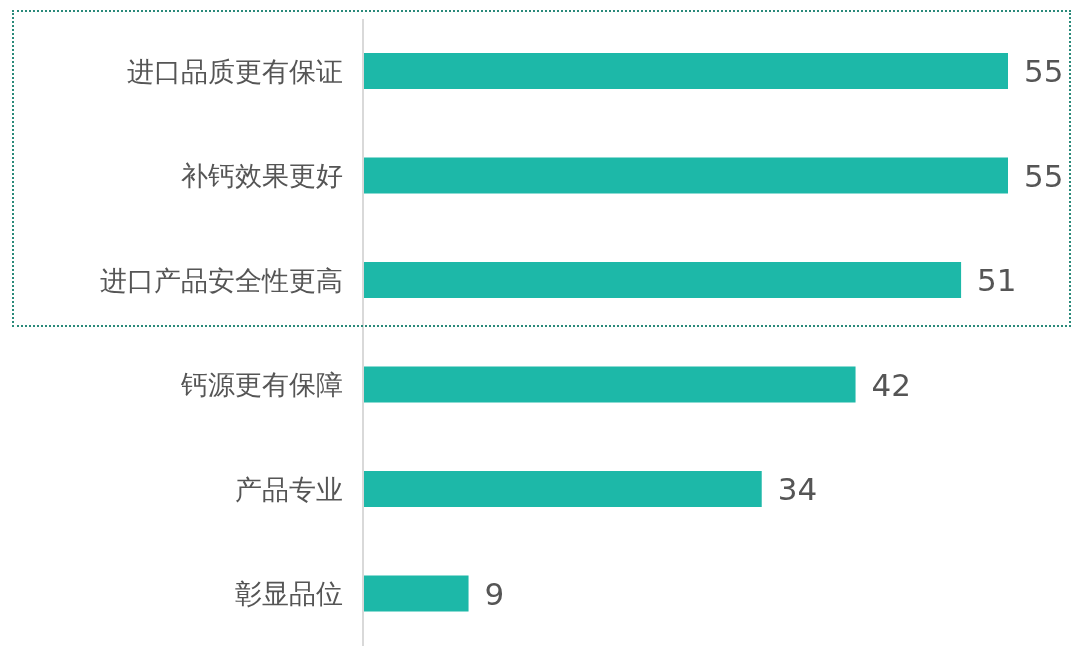 Image resolution: width=1071 pixels, height=646 pixels. I want to click on y-tick-label: 进口品质更有保证, so click(235, 71).